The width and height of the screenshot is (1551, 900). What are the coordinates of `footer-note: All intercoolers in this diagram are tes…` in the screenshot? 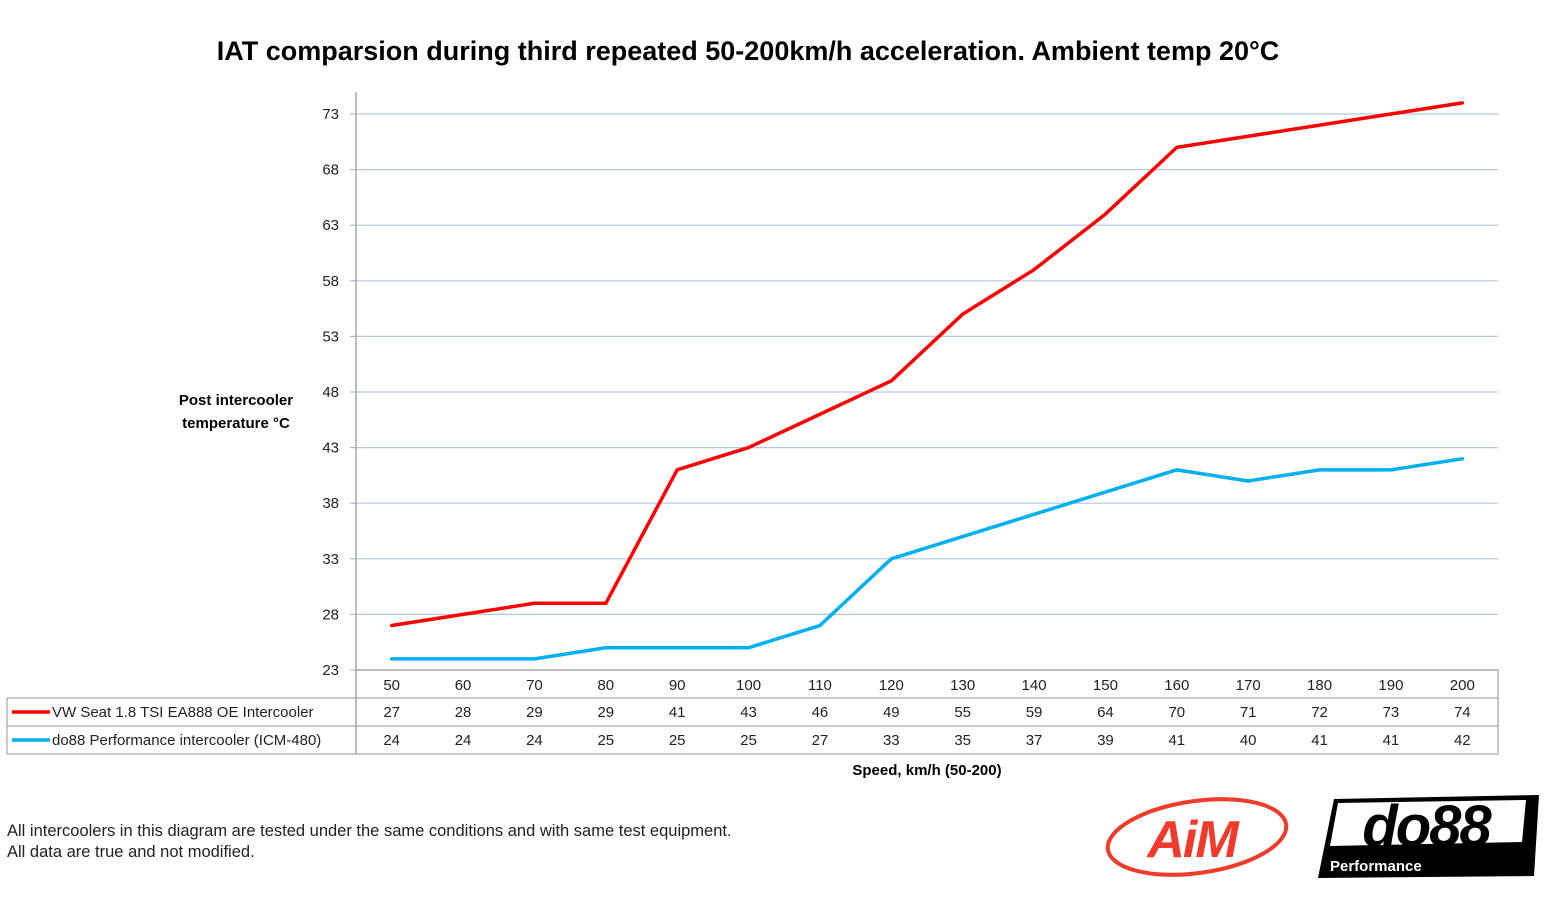 It's located at (369, 842).